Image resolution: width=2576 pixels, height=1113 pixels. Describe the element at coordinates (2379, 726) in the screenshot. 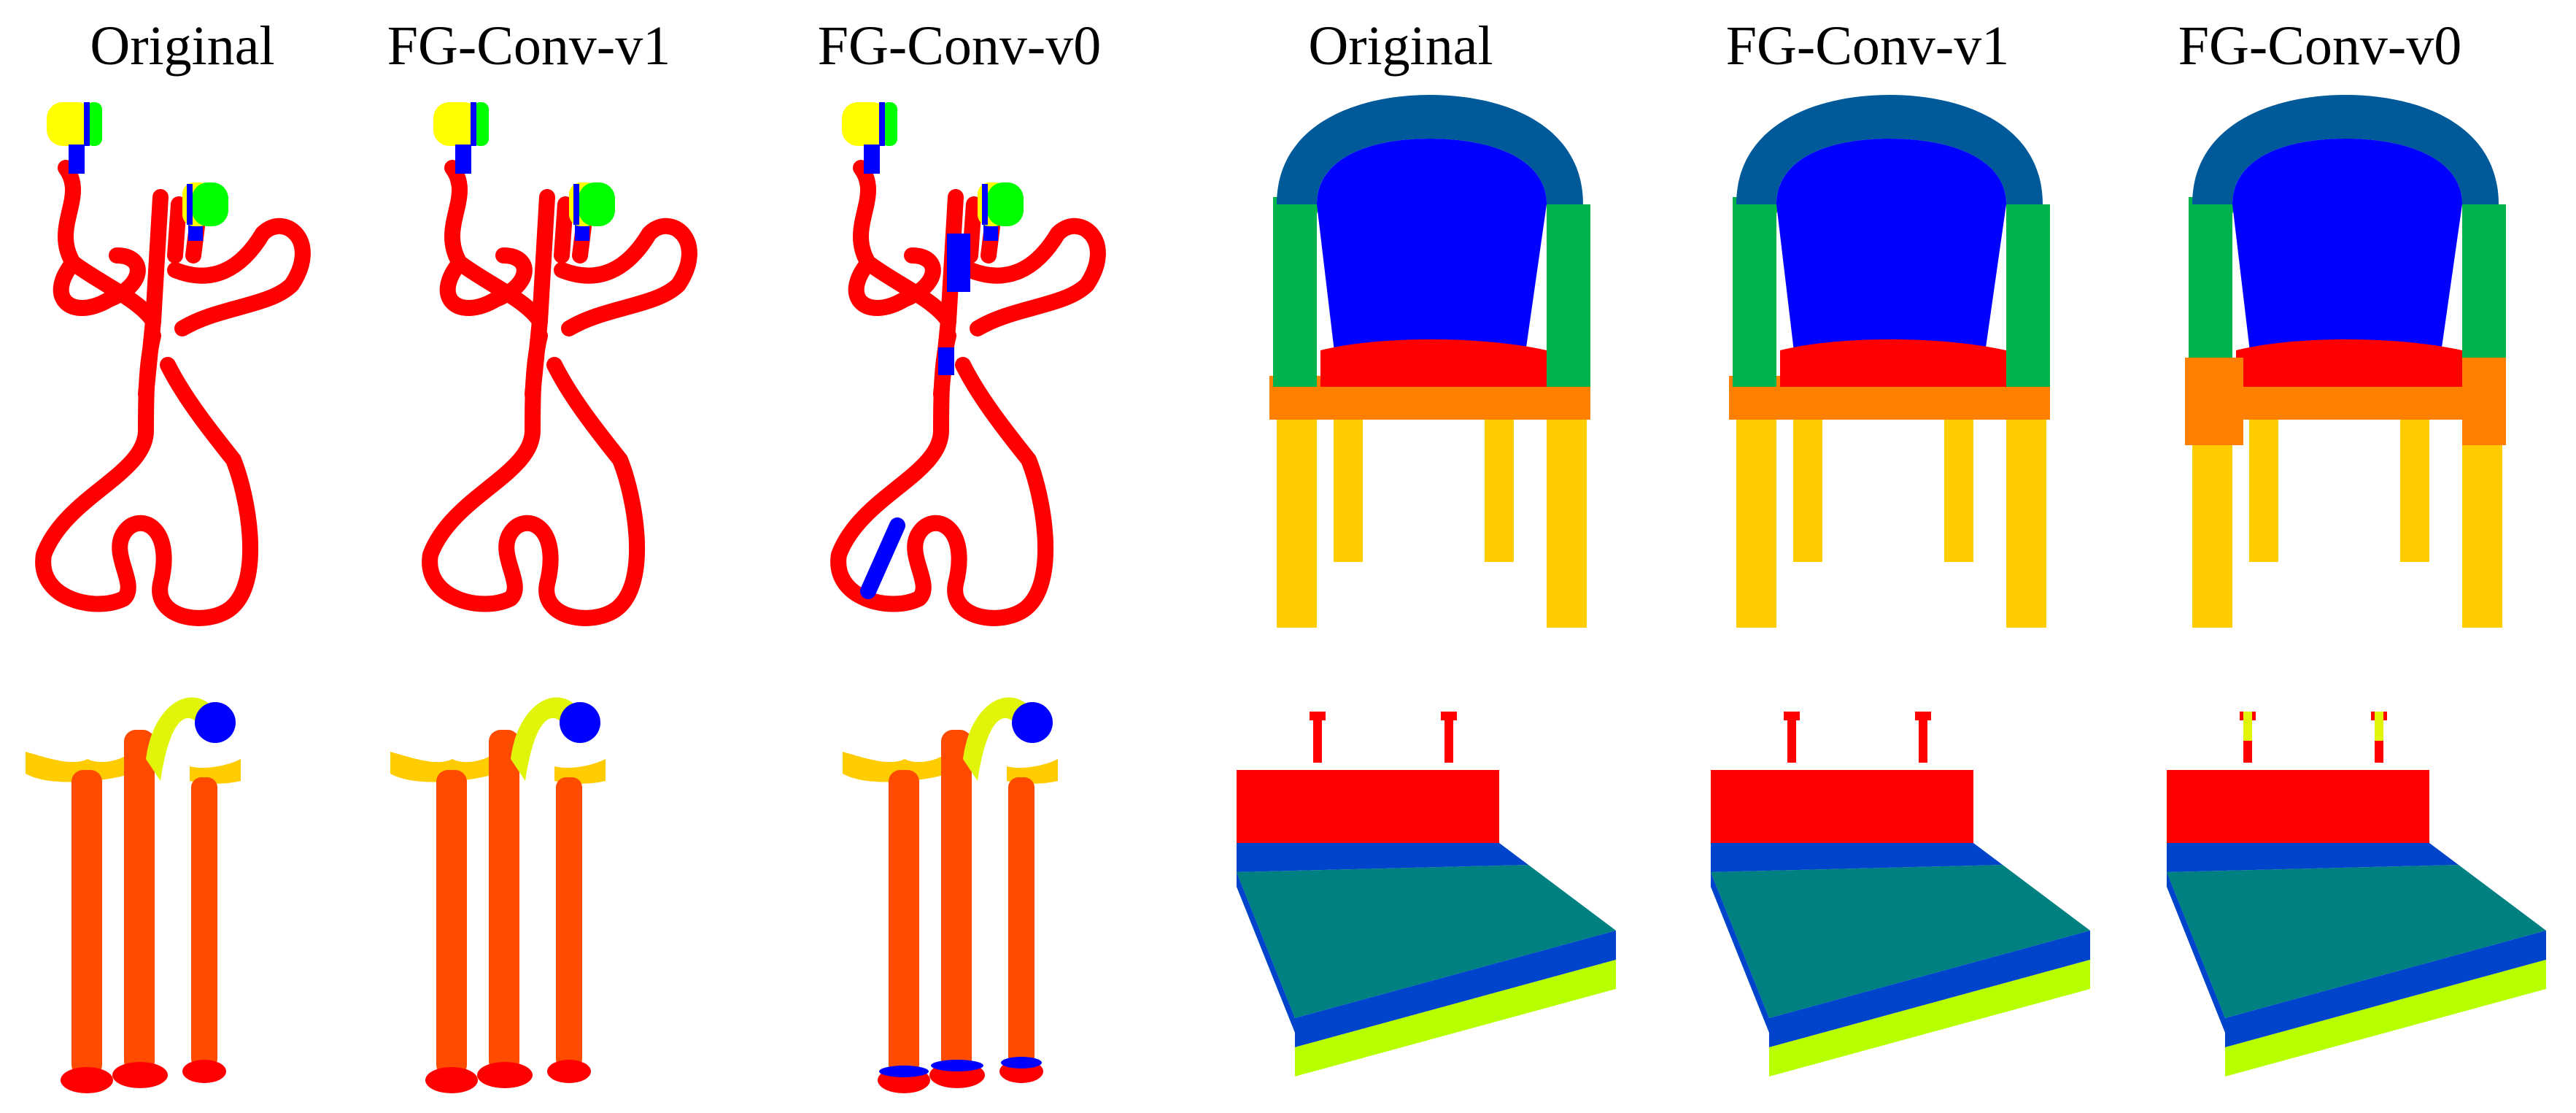

I see `misclassified-right-post` at that location.